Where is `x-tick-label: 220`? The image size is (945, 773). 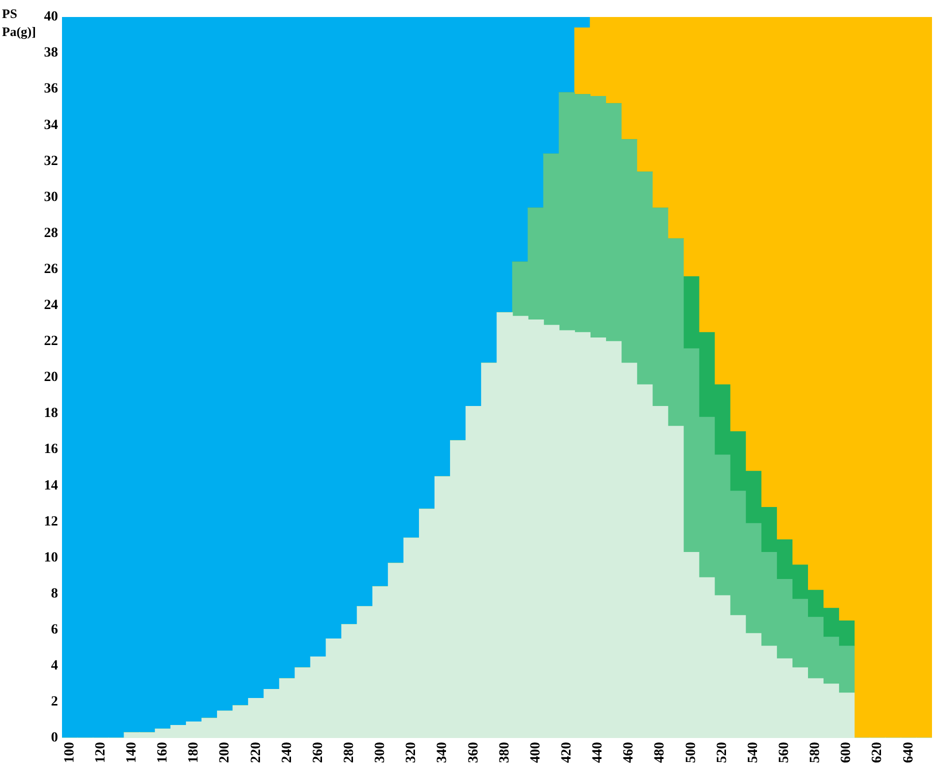
x-tick-label: 220 is located at coordinates (256, 752).